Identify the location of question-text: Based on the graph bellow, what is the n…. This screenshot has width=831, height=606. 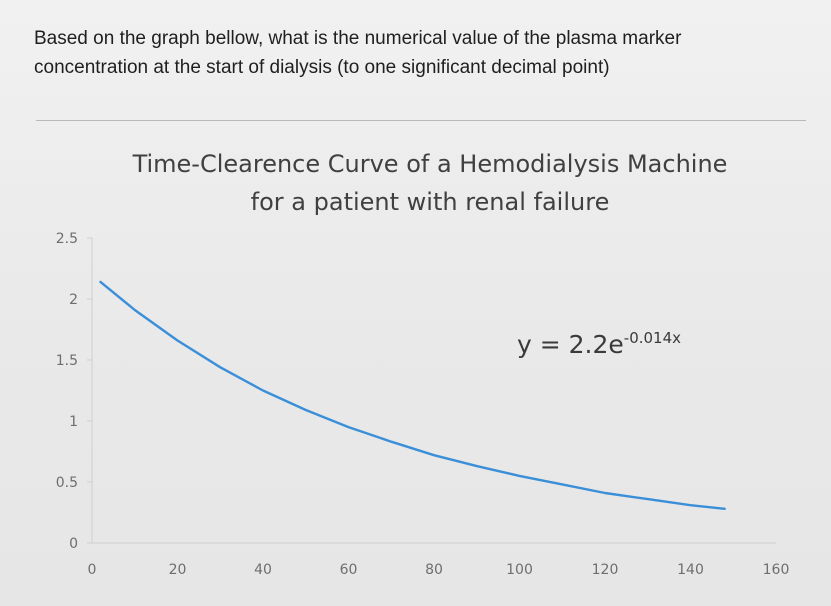
(414, 53).